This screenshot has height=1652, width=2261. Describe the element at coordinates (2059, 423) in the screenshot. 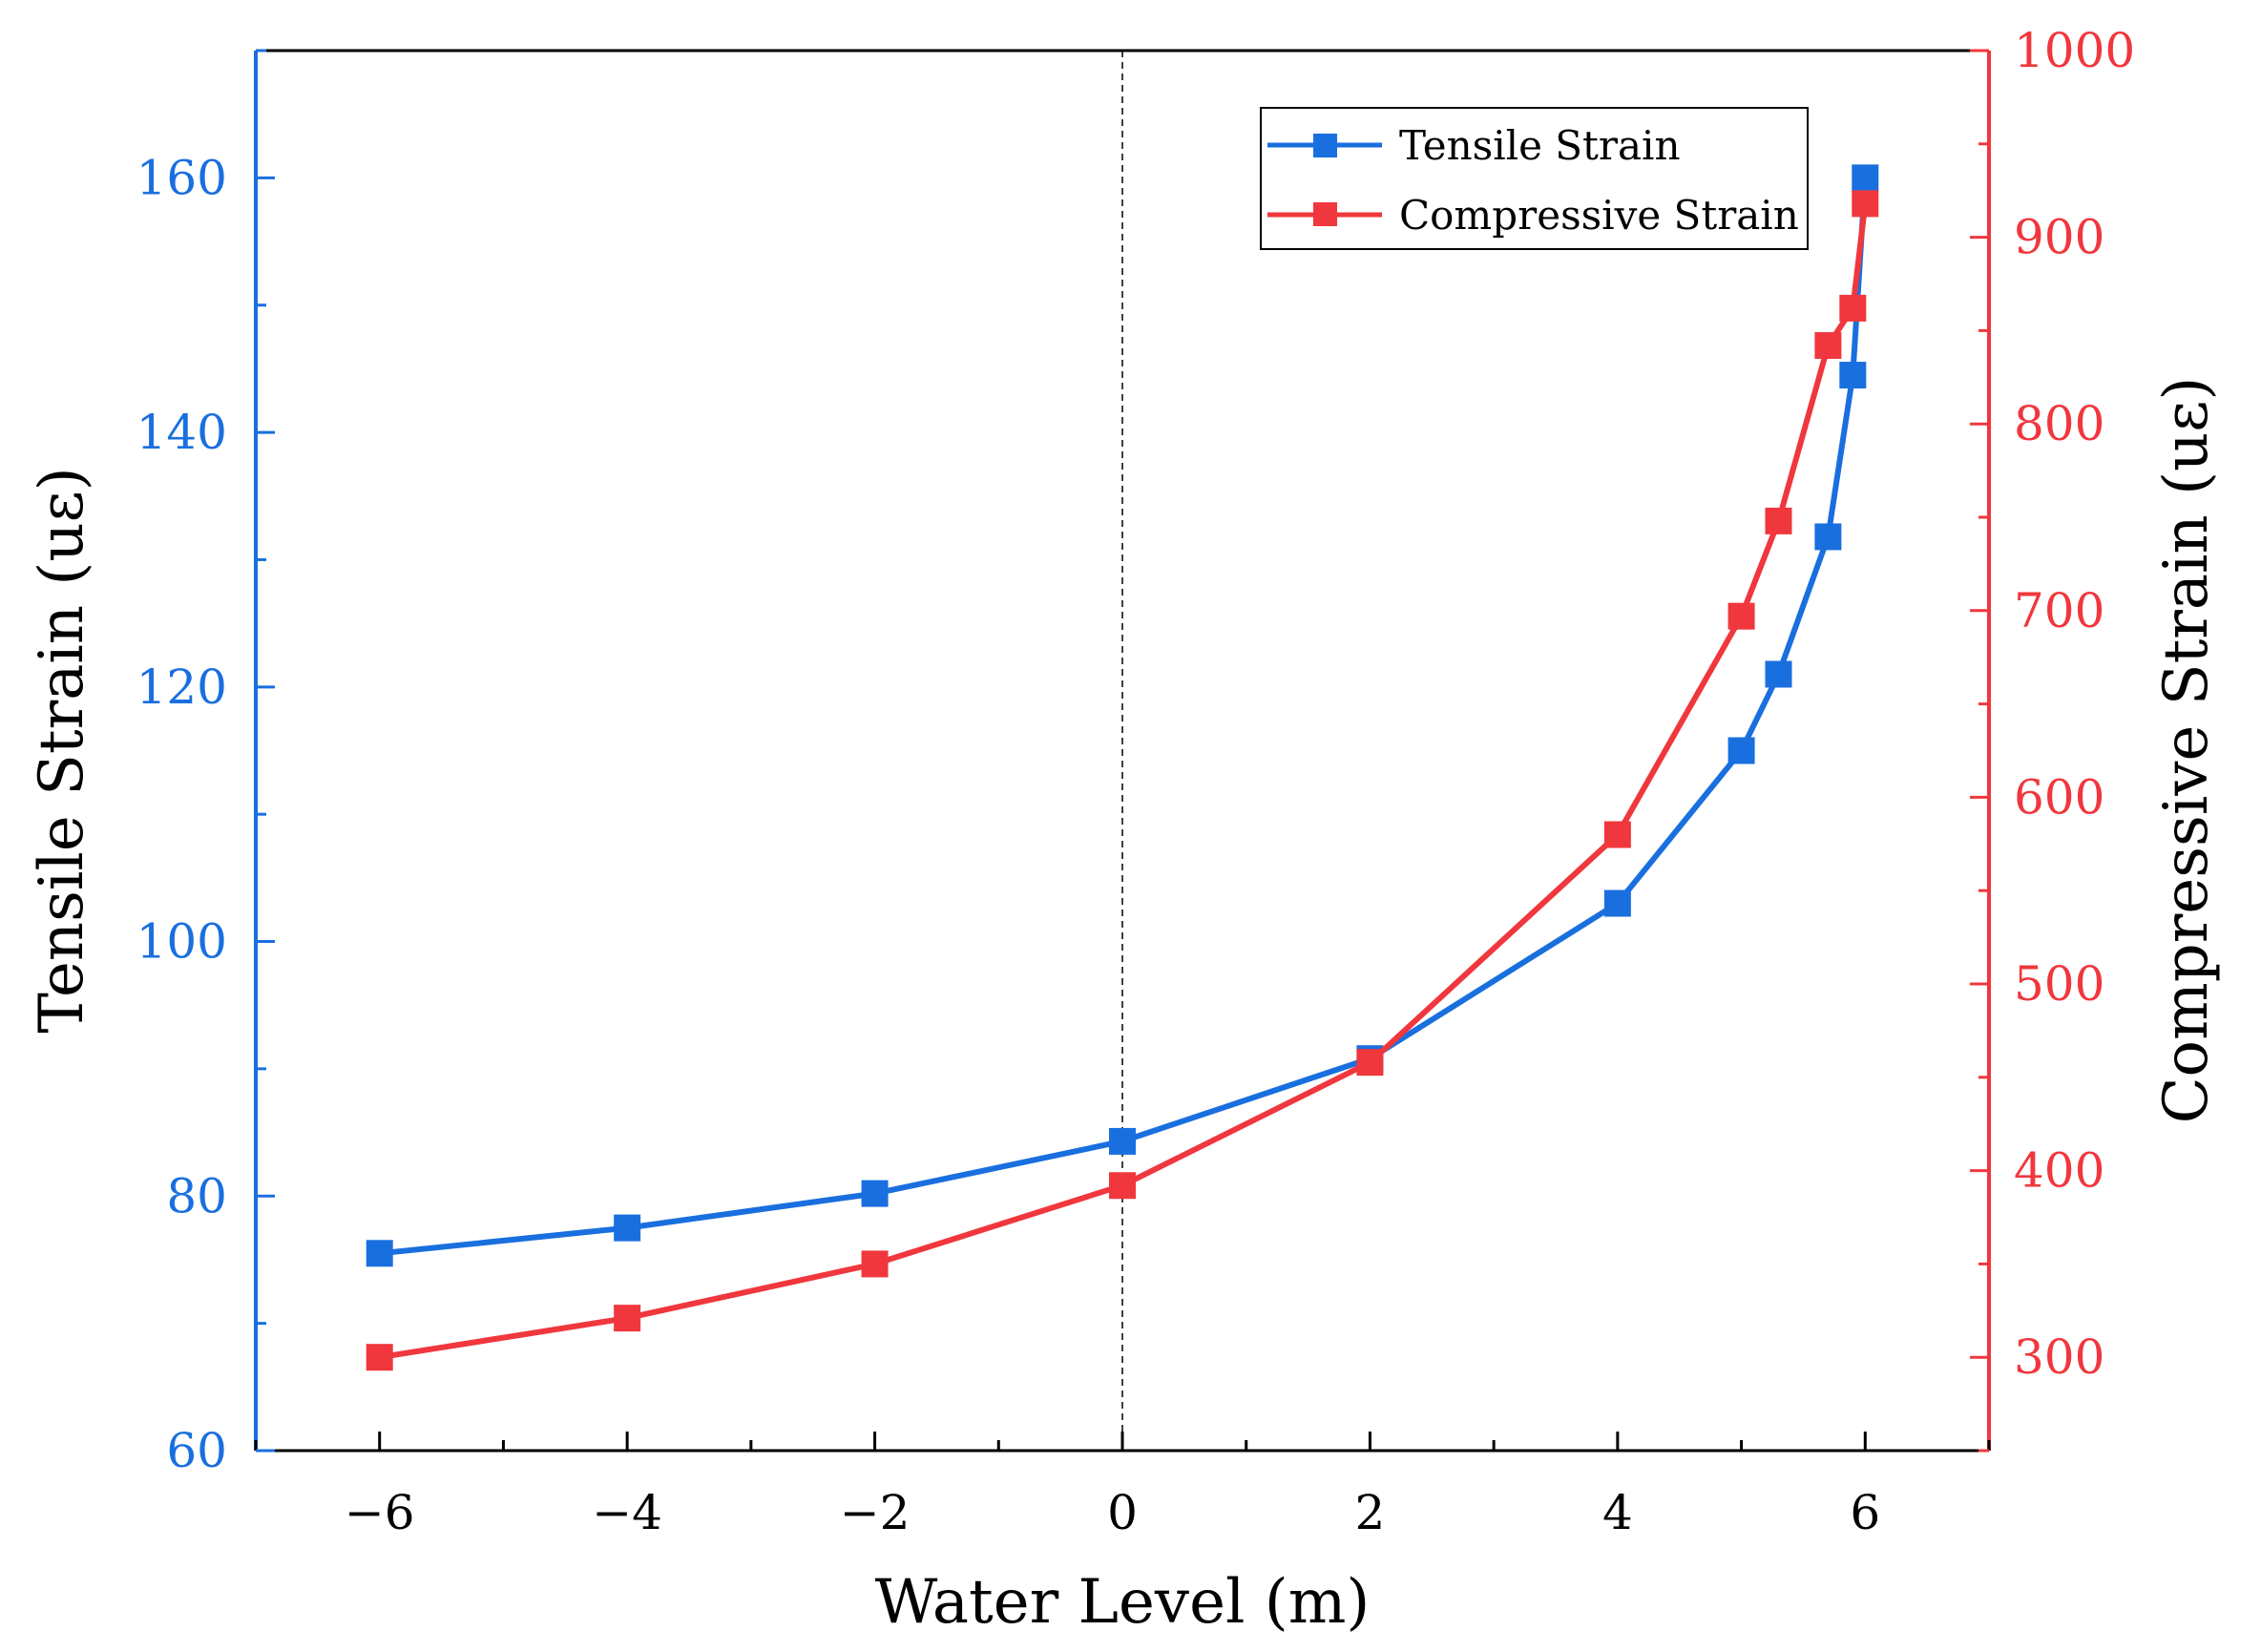

I see `y-right-tick-label: 800` at that location.